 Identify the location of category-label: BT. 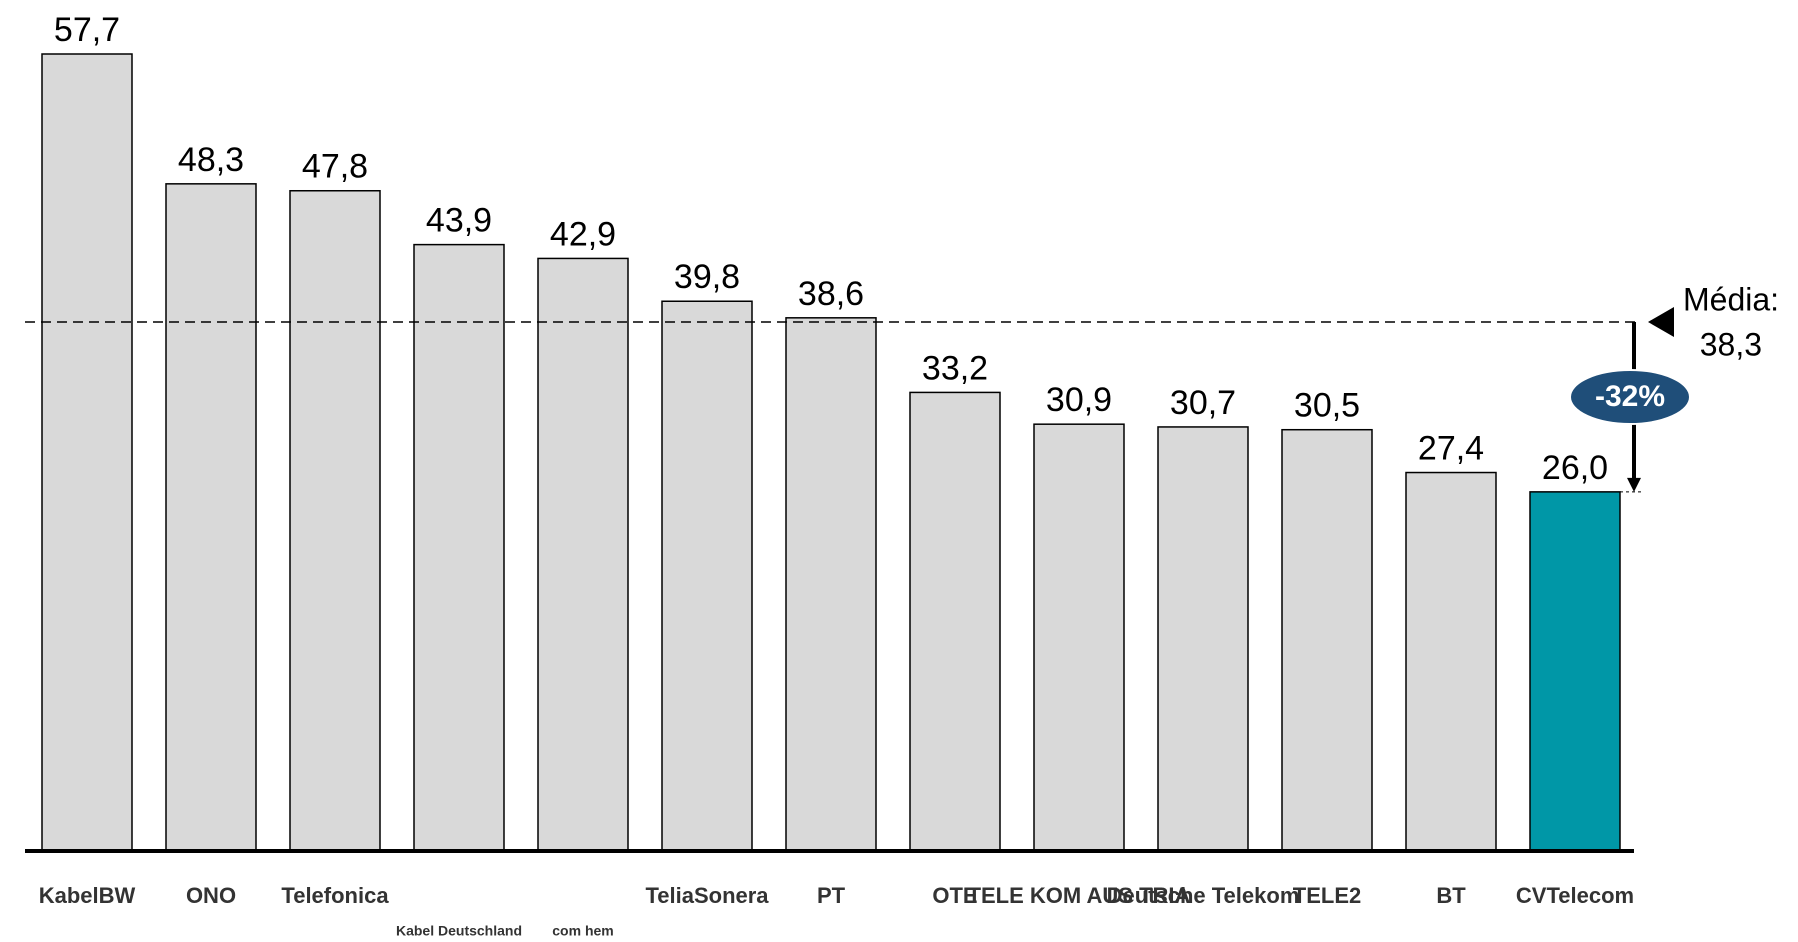
(1451, 895).